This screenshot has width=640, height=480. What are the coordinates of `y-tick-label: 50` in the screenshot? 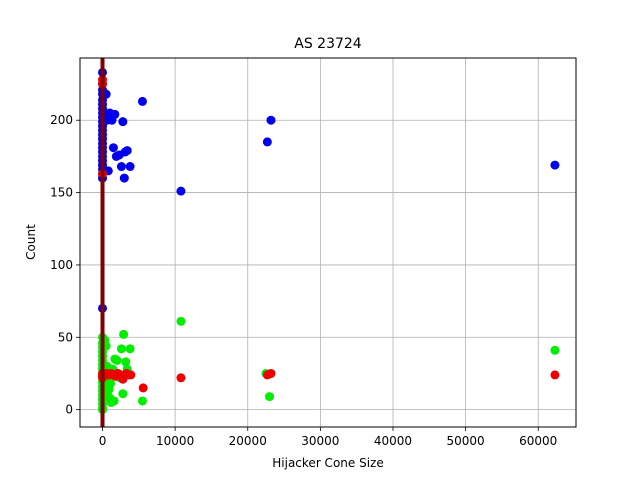 It's located at (65, 337).